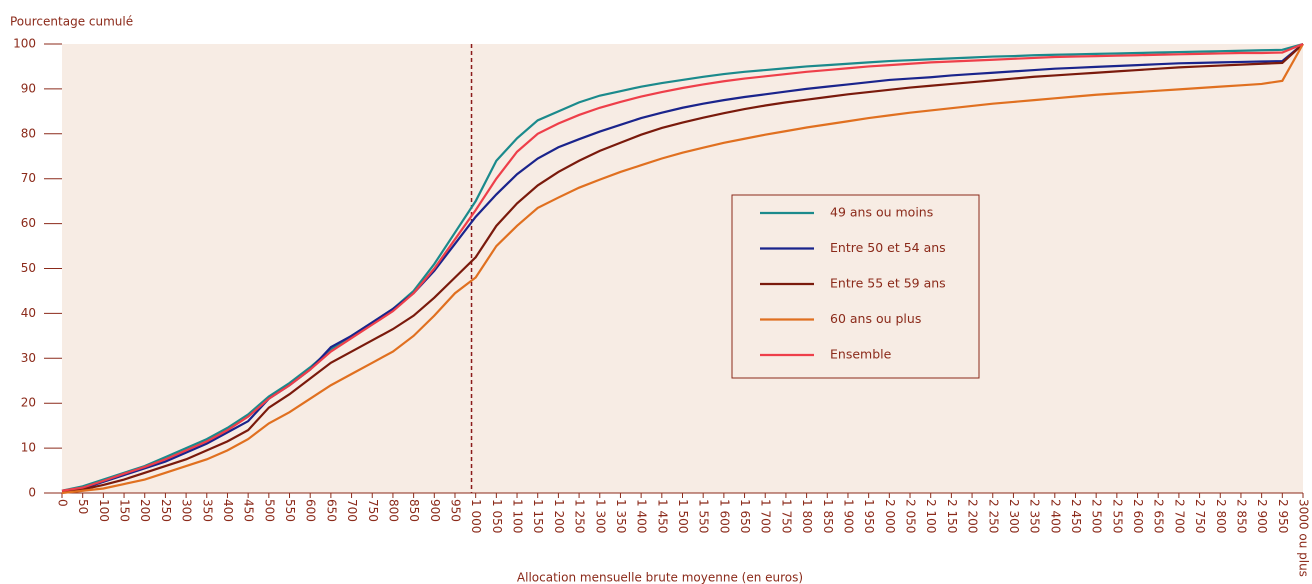  I want to click on x-tick-label: 1 850, so click(828, 516).